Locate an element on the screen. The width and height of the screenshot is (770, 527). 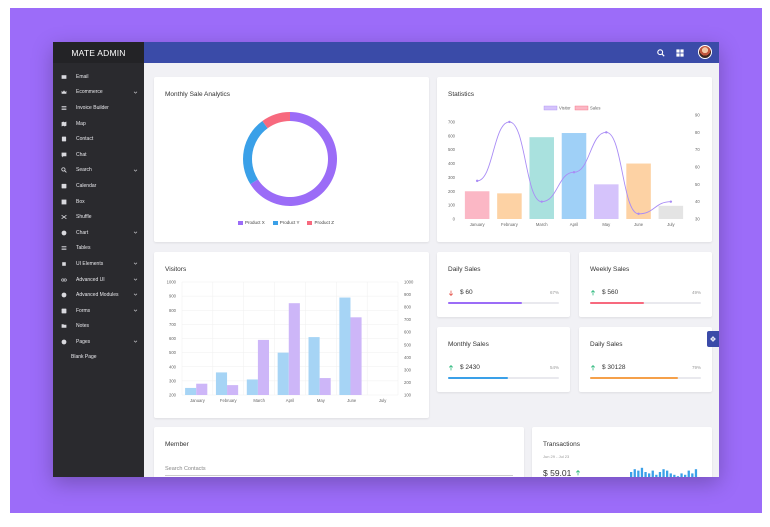
bar-july is located at coordinates (671, 212).